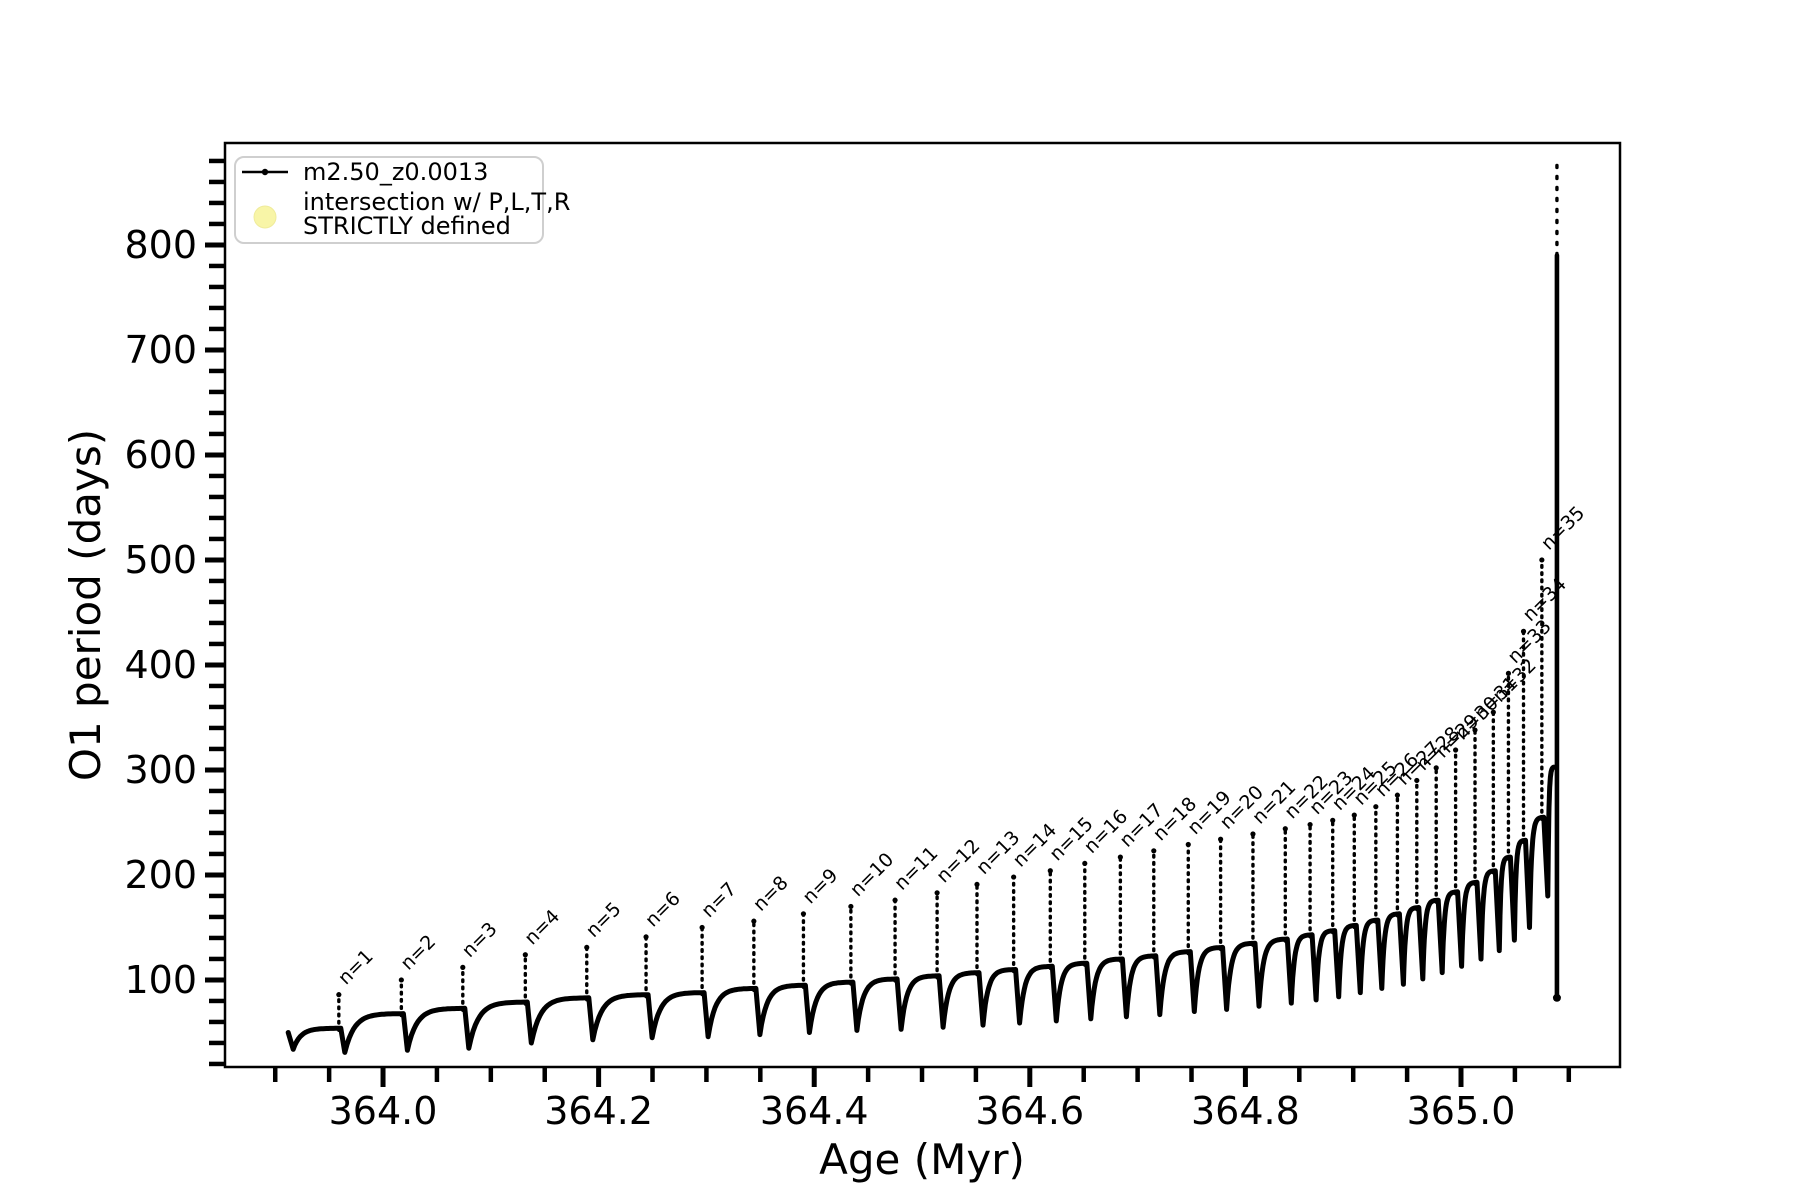 This screenshot has height=1200, width=1800. Describe the element at coordinates (160, 665) in the screenshot. I see `svg-text: 400` at that location.